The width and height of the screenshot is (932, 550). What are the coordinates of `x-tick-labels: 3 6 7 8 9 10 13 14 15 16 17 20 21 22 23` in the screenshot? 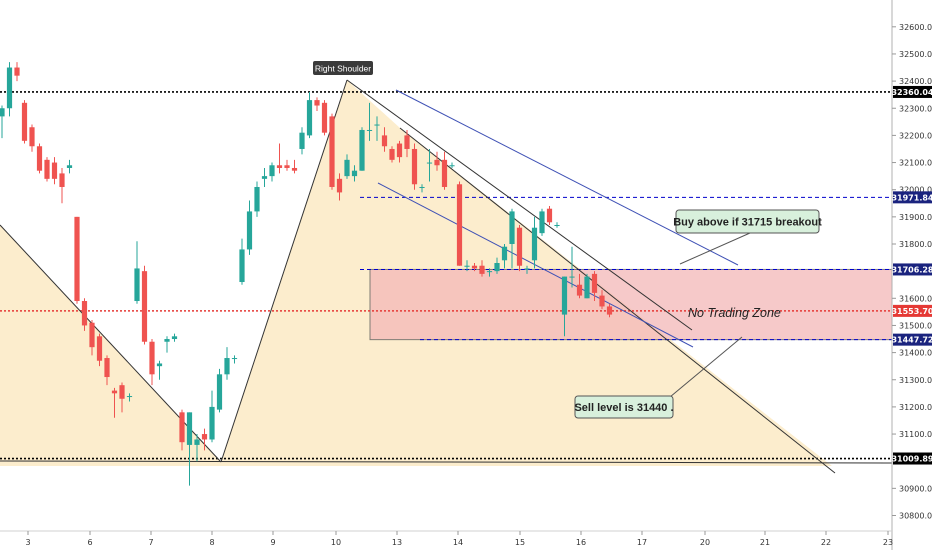 It's located at (459, 539).